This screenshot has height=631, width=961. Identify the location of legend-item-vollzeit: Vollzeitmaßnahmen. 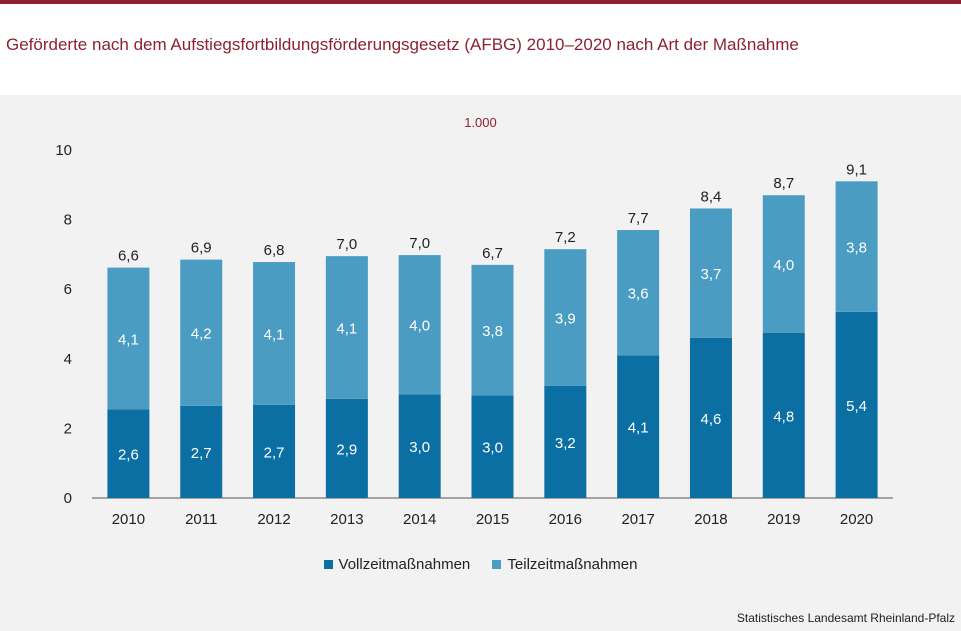
(397, 564).